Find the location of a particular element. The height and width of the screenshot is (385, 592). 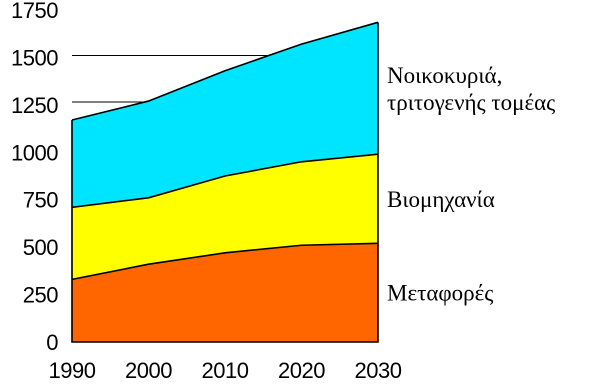

x-axis-tick-labels: 1990 2000 2010 2020 2030 is located at coordinates (226, 370).